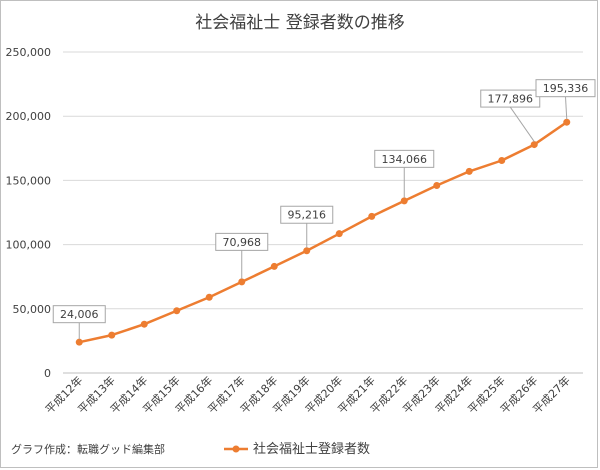 The image size is (600, 470). I want to click on data-label: 134,066, so click(405, 159).